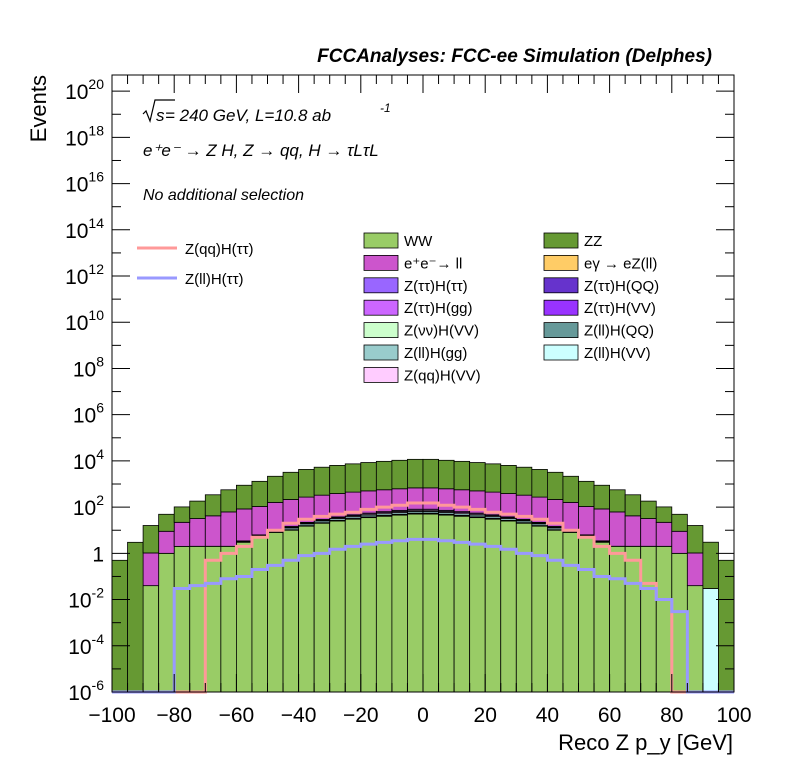 This screenshot has height=772, width=796. What do you see at coordinates (620, 308) in the screenshot?
I see `legend-label: Z(ττ)H(VV)` at bounding box center [620, 308].